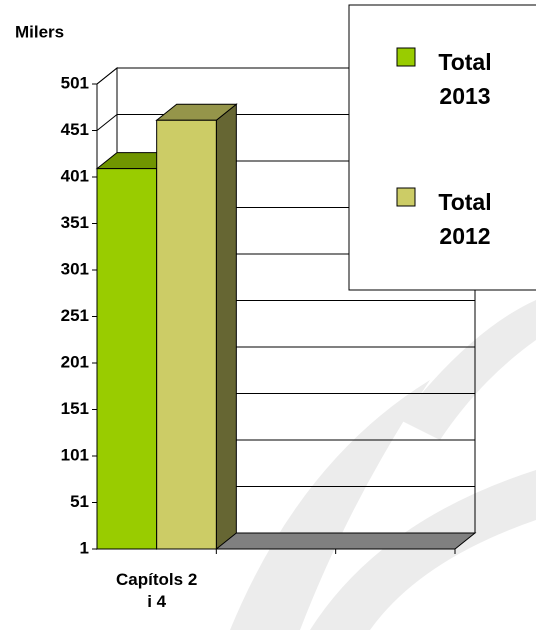  I want to click on y-tick-label: 1, so click(84, 547).